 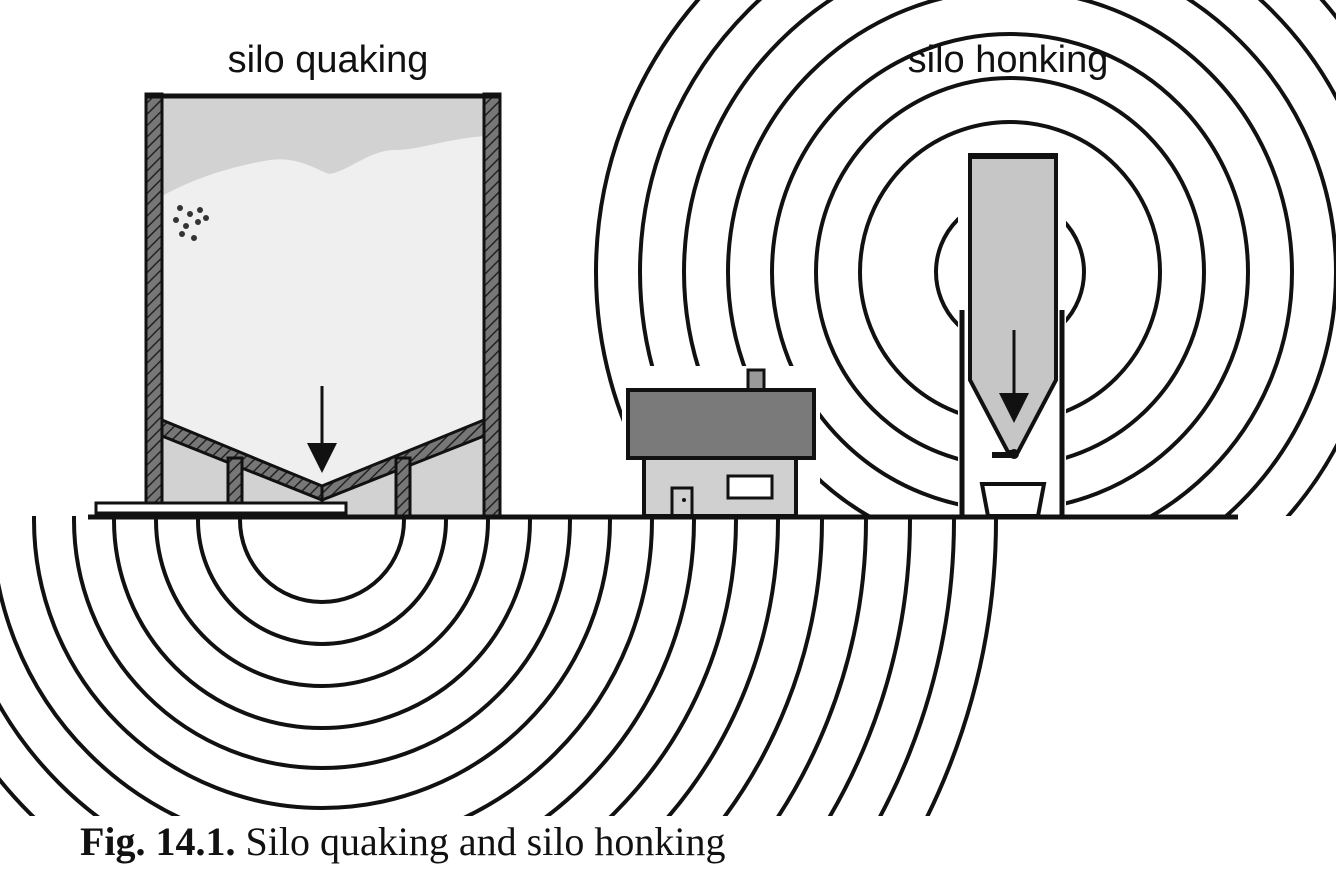 What do you see at coordinates (721, 443) in the screenshot?
I see `house` at bounding box center [721, 443].